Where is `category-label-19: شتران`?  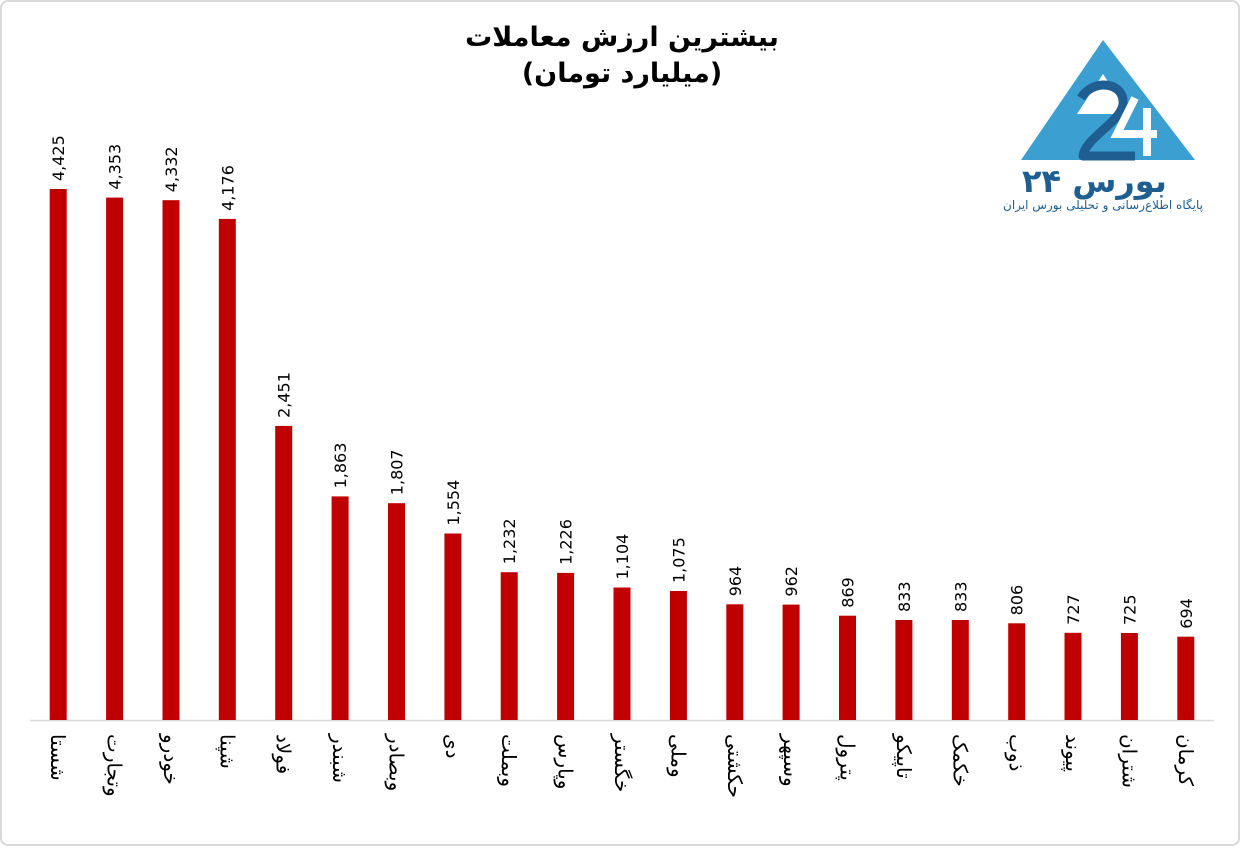 category-label-19: شتران is located at coordinates (1129, 761).